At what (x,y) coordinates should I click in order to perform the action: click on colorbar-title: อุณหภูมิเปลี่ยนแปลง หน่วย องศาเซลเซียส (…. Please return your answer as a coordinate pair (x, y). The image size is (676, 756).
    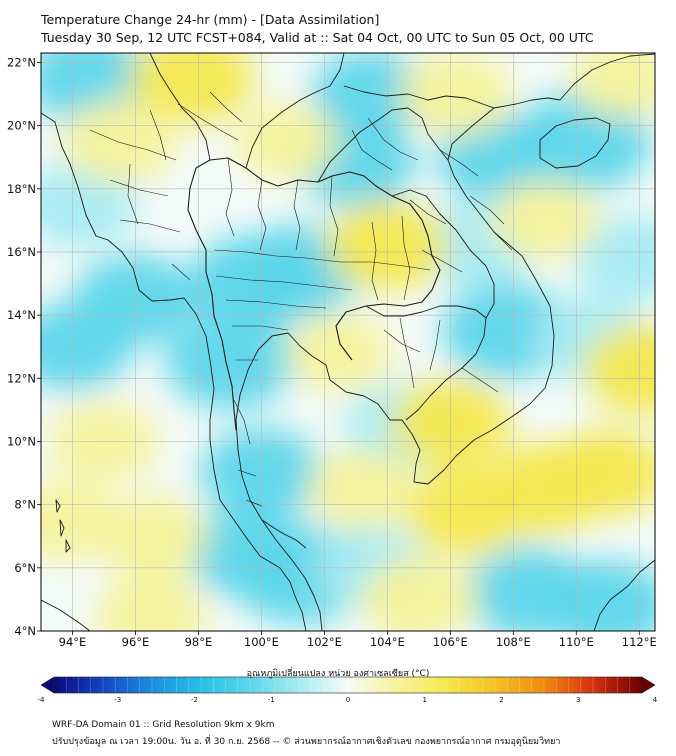
    Looking at the image, I should click on (338, 674).